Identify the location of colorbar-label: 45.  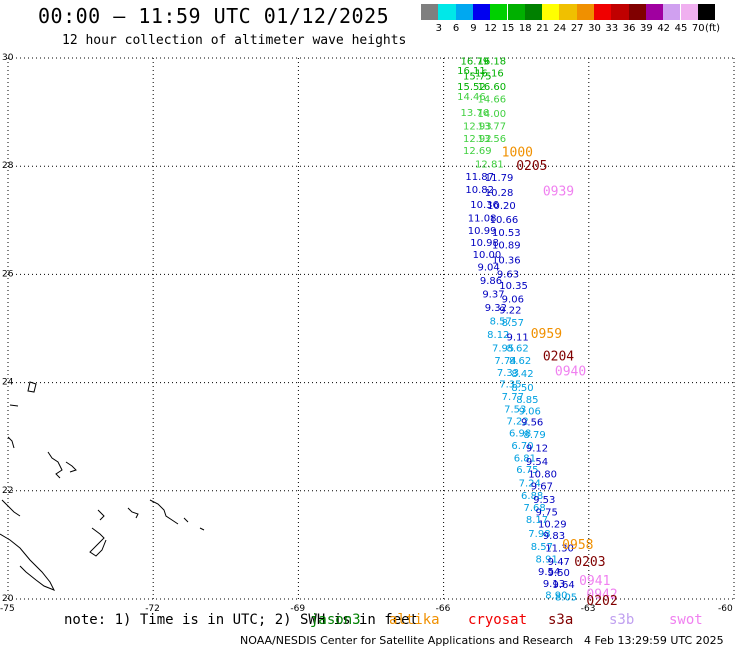
(681, 28).